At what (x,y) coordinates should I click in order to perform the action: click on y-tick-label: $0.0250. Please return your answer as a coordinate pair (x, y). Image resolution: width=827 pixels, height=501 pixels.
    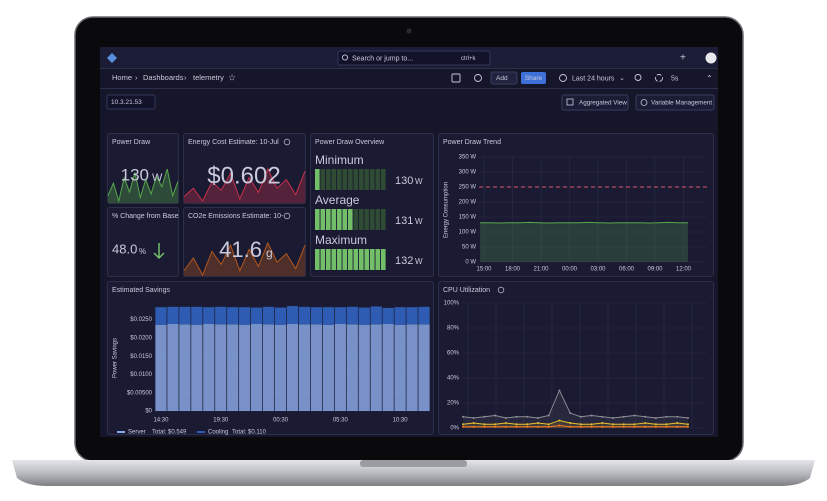
    Looking at the image, I should click on (141, 320).